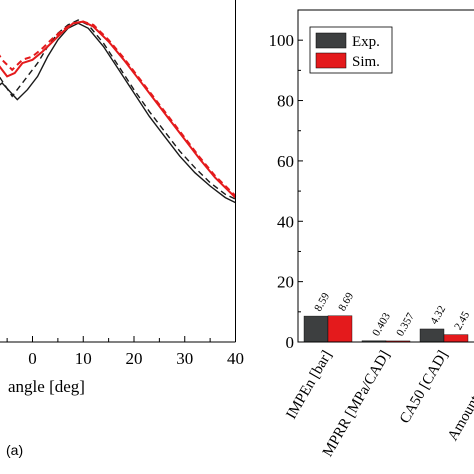 This screenshot has width=474, height=474. I want to click on x-tick-label-30: 30, so click(184, 358).